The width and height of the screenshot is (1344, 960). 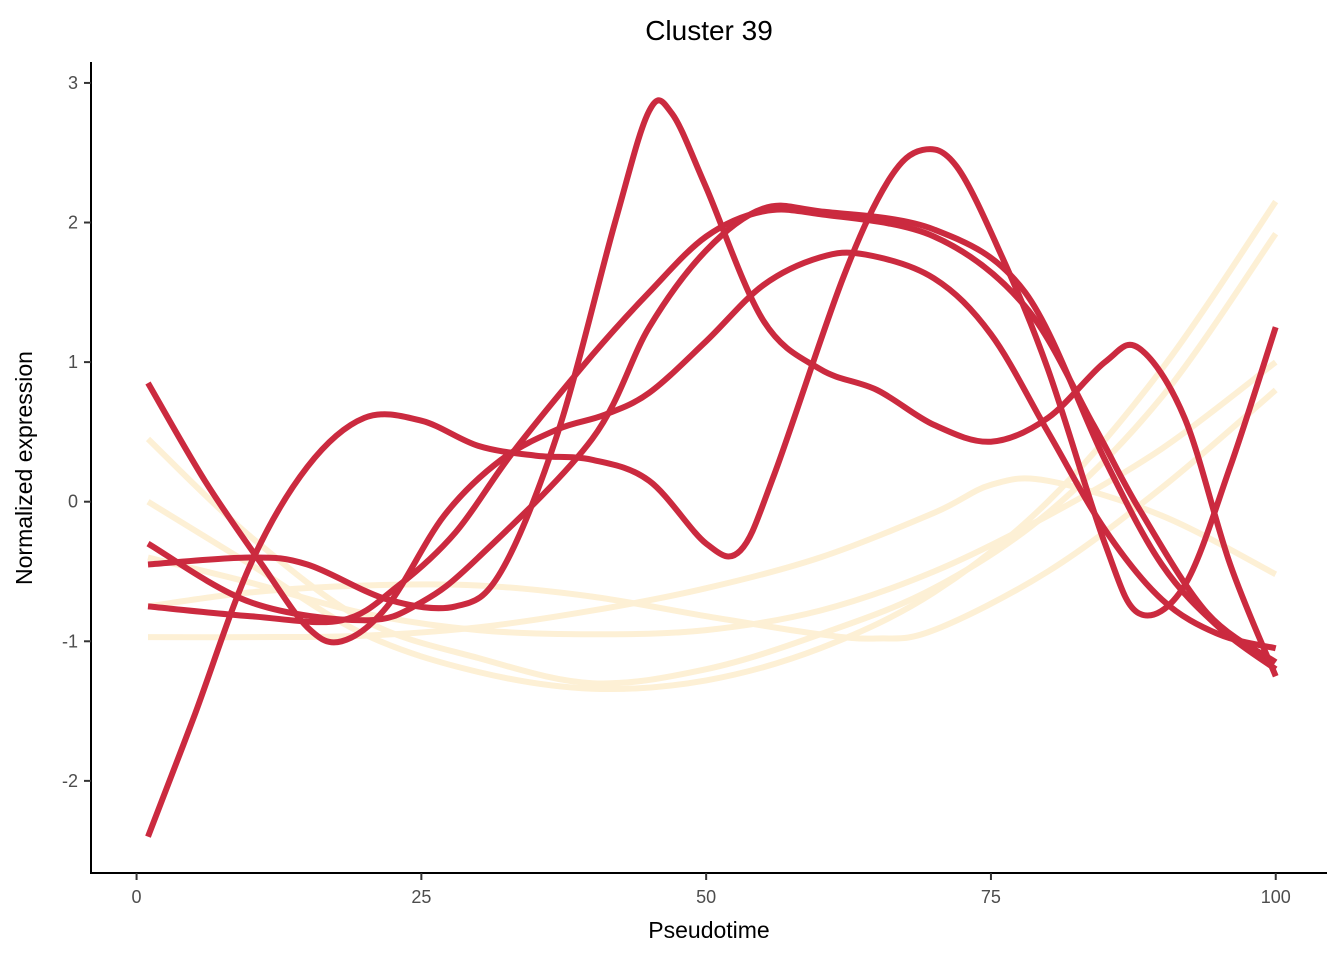 I want to click on y-tick-label: 1, so click(x=73, y=362).